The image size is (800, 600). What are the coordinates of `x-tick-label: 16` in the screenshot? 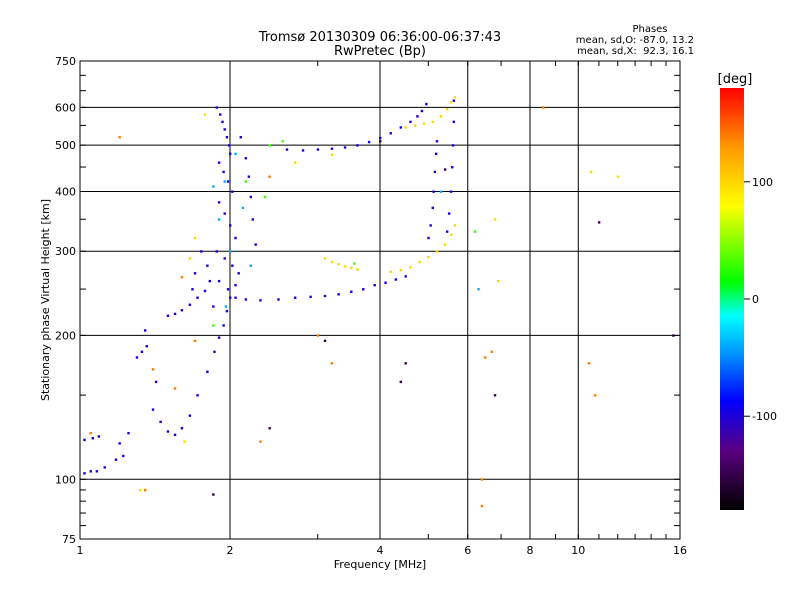 It's located at (680, 550).